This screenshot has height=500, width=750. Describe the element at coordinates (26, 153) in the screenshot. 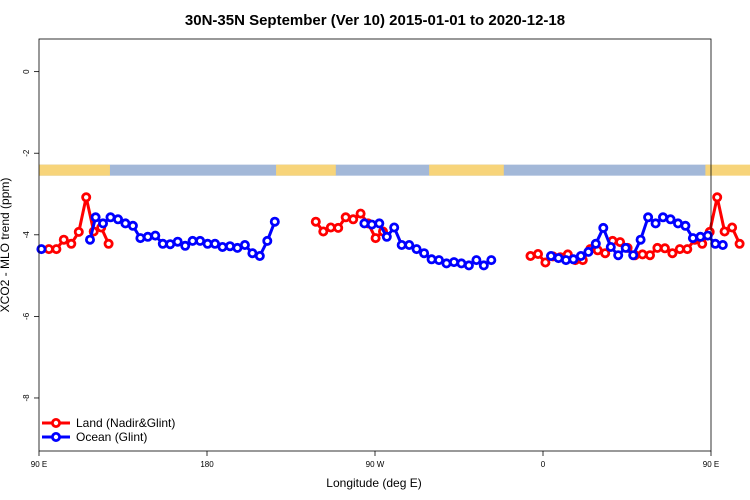

I see `y-tick-label-1: -2` at that location.